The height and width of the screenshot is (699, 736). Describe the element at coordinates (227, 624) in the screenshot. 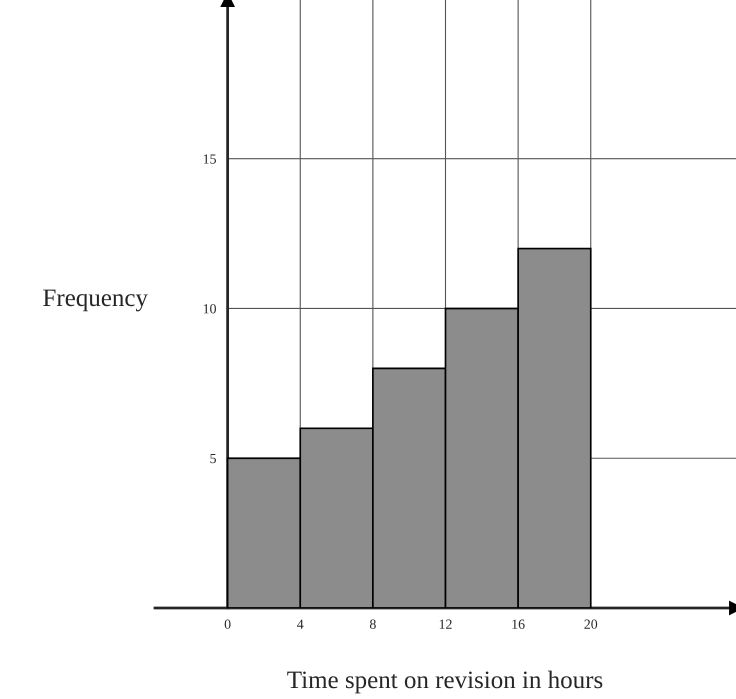

I see `x-tick-label: 0` at that location.